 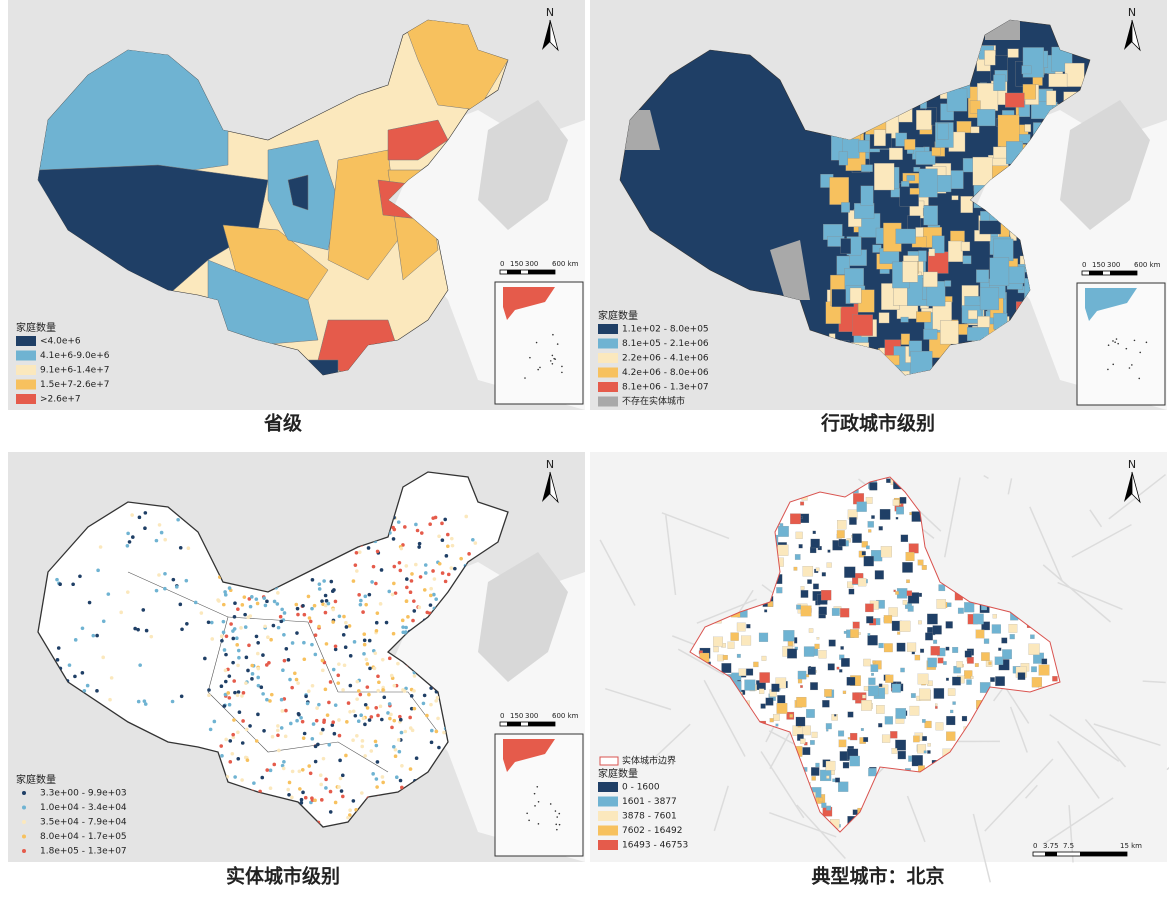 I want to click on legend-label: 9.1e+6-1.4e+7, so click(x=74, y=371).